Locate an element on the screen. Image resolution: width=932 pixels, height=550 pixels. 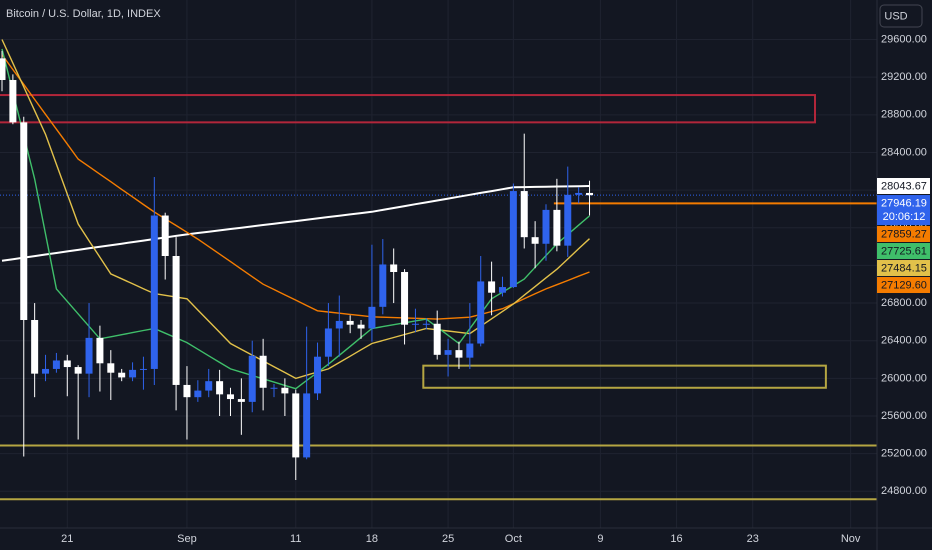
price-label: 27129.60 is located at coordinates (904, 285).